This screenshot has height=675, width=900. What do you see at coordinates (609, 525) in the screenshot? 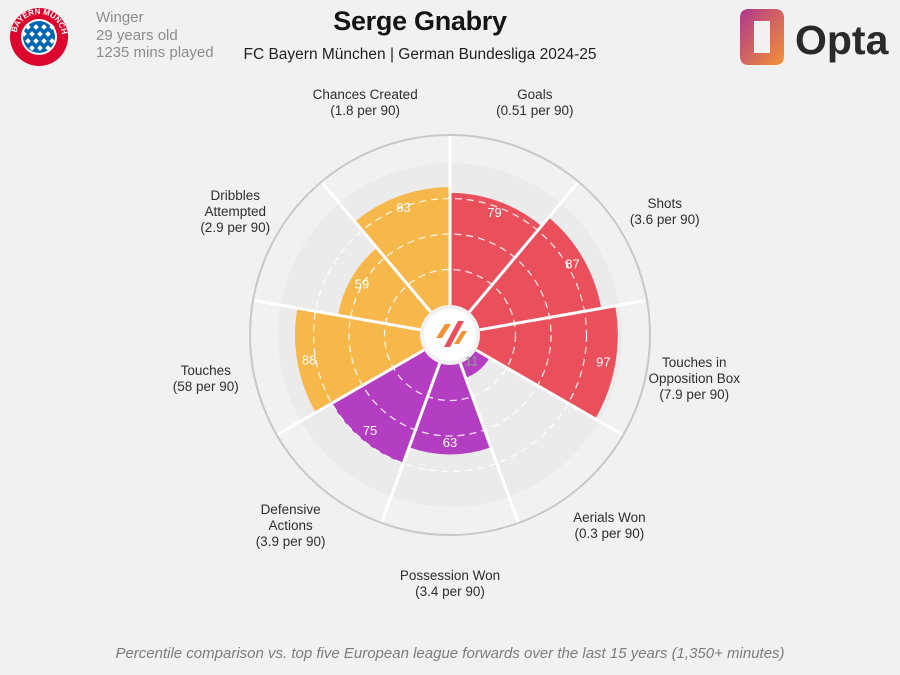
I see `metric-label: Aerials Won (0.3 per 90)` at bounding box center [609, 525].